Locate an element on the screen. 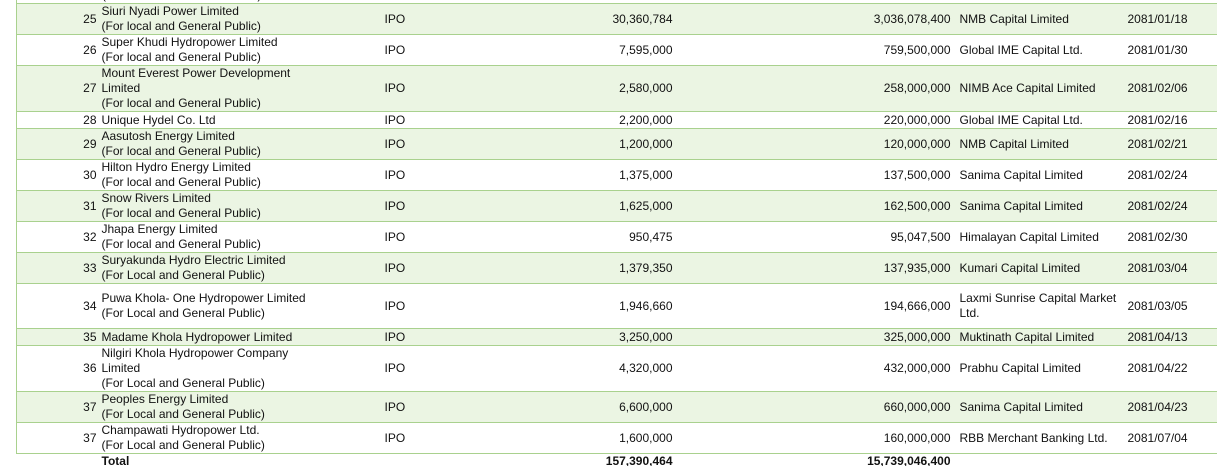 This screenshot has width=1217, height=466. amount: 160,000,000 is located at coordinates (815, 438).